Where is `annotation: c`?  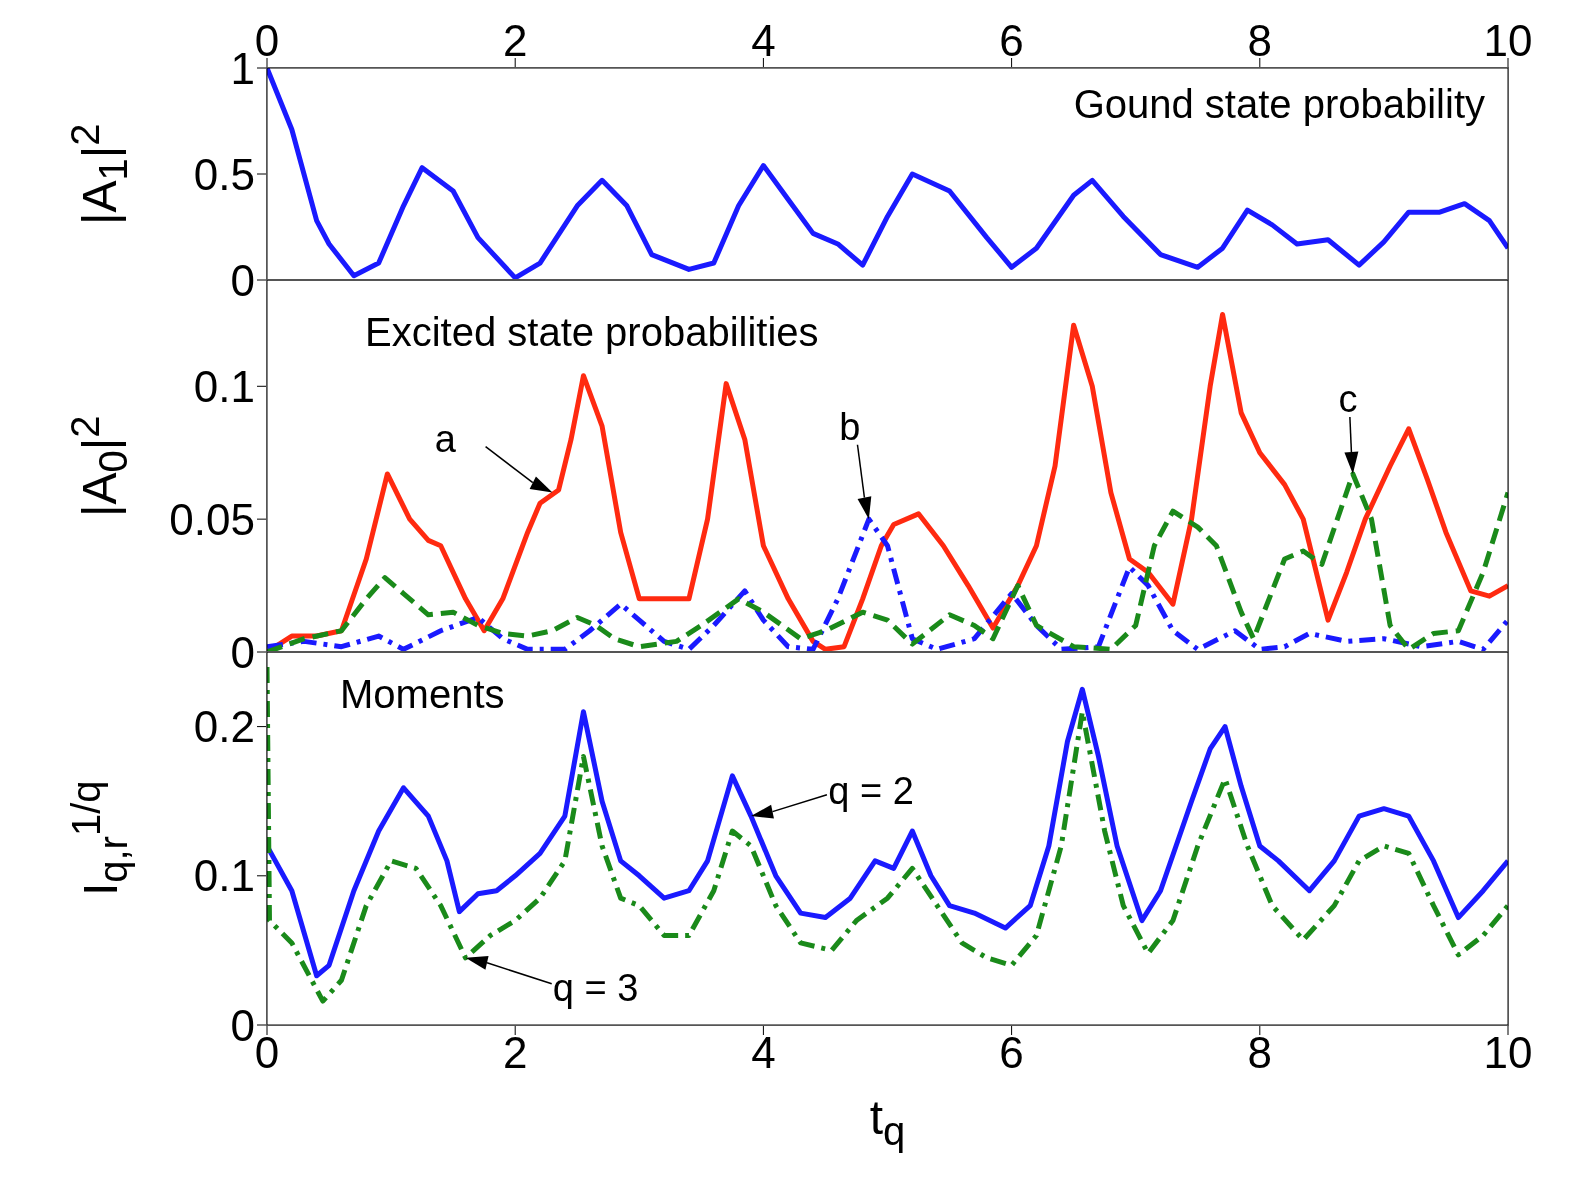 annotation: c is located at coordinates (1348, 398).